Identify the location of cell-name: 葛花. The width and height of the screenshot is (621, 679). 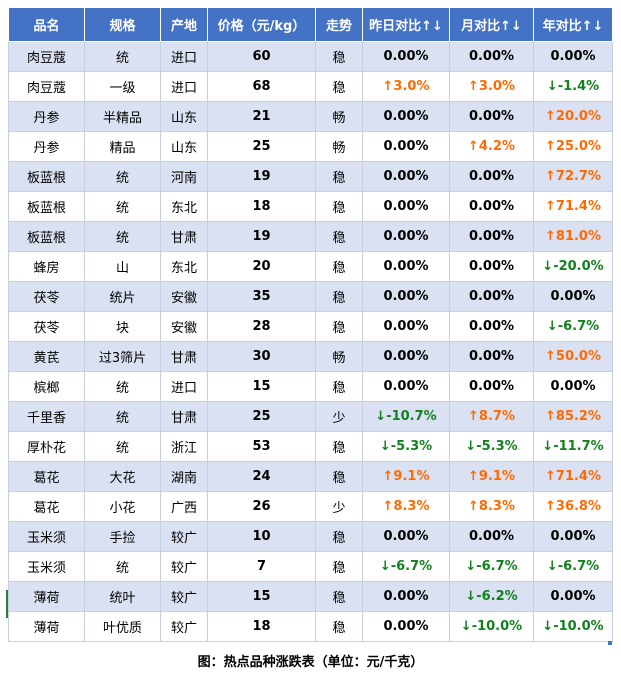
(46, 476).